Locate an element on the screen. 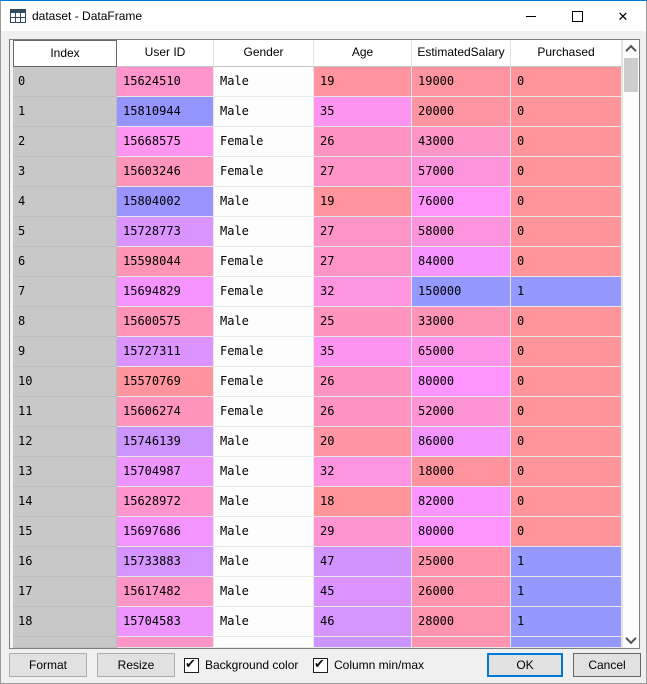 The height and width of the screenshot is (684, 647). user-id-cell: 15600575 is located at coordinates (165, 322).